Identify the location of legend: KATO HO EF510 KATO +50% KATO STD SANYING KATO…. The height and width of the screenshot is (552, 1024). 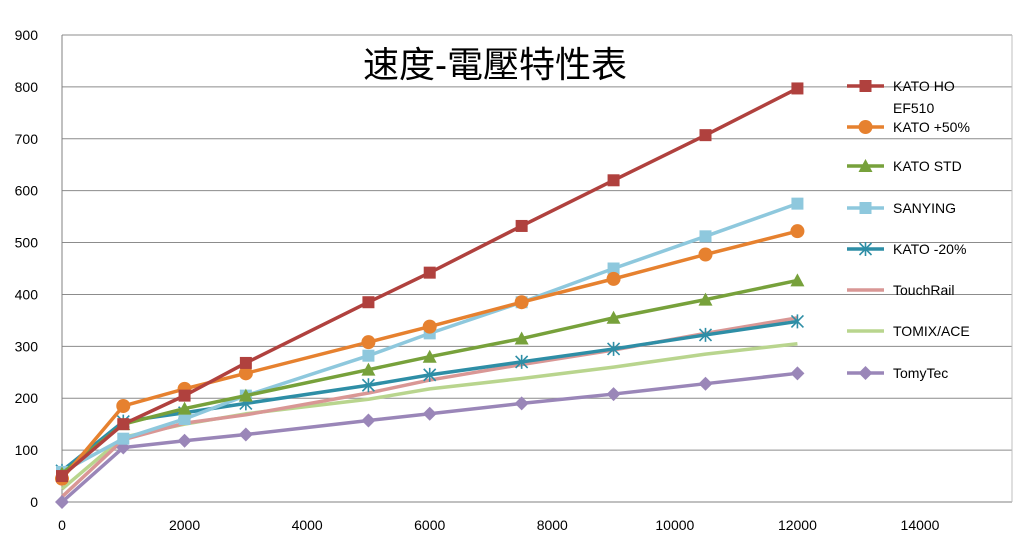
(908, 229).